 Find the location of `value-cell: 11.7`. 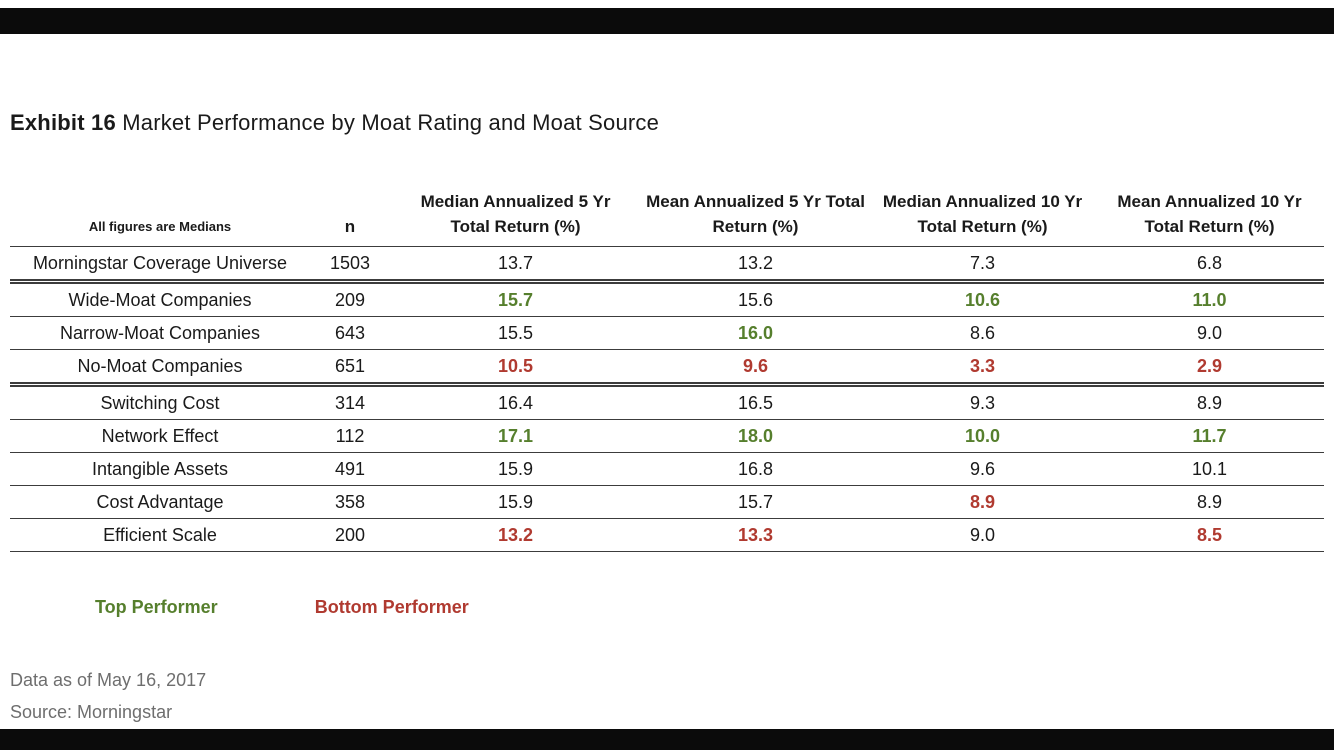

value-cell: 11.7 is located at coordinates (1209, 436).